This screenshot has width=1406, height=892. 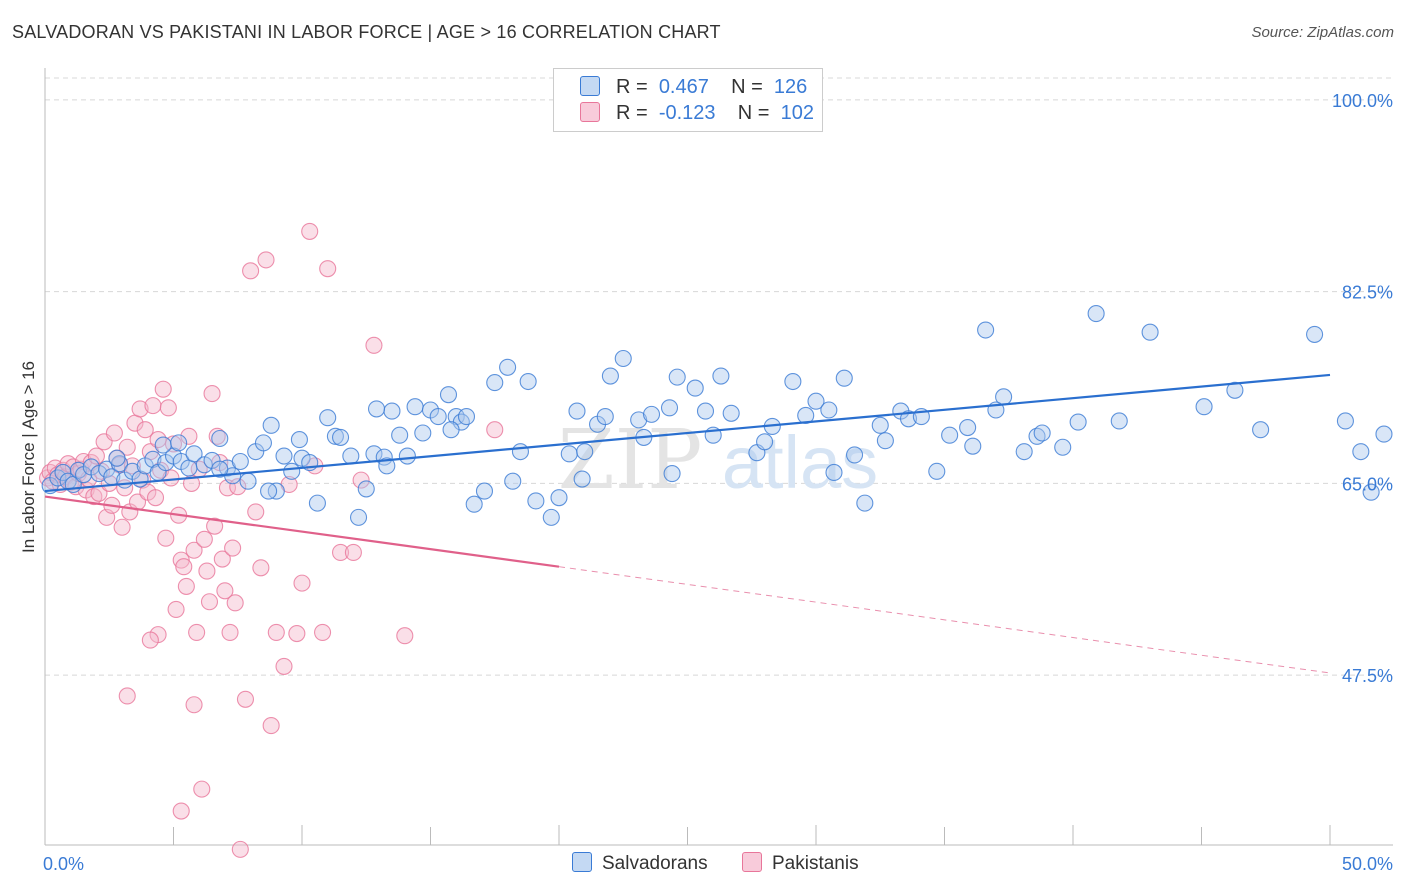 I want to click on source-label: Source: ZipAtlas.com, so click(x=1322, y=32).